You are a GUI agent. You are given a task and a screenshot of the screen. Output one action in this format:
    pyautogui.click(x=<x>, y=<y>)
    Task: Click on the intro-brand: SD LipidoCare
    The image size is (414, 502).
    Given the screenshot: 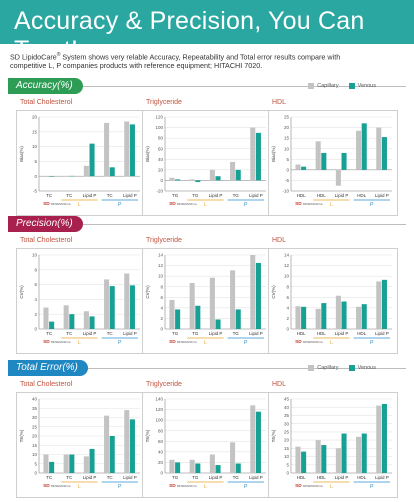 What is the action you would take?
    pyautogui.click(x=33, y=57)
    